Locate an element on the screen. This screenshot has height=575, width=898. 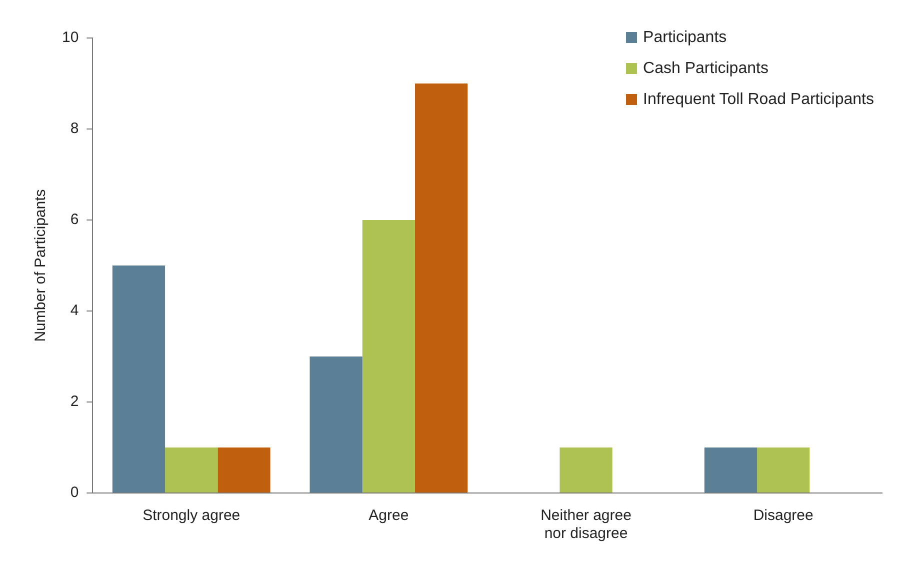
y-axis-title: Number of Participants is located at coordinates (41, 265).